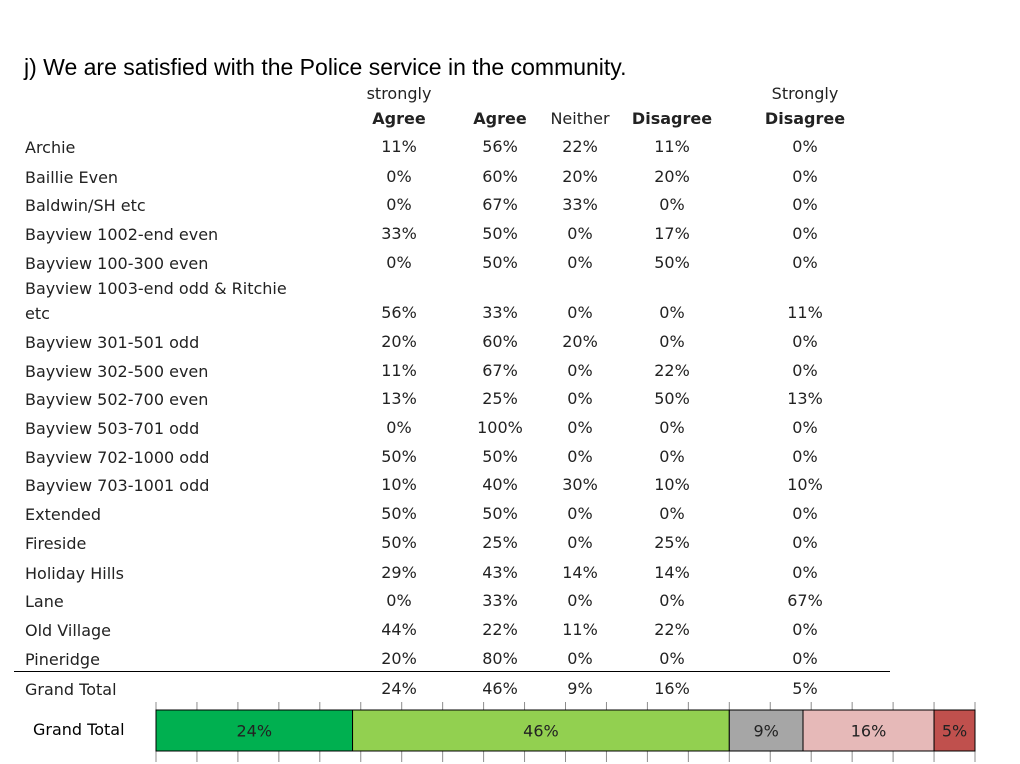  Describe the element at coordinates (85, 205) in the screenshot. I see `table-row-label: Baldwin/SH etc` at that location.